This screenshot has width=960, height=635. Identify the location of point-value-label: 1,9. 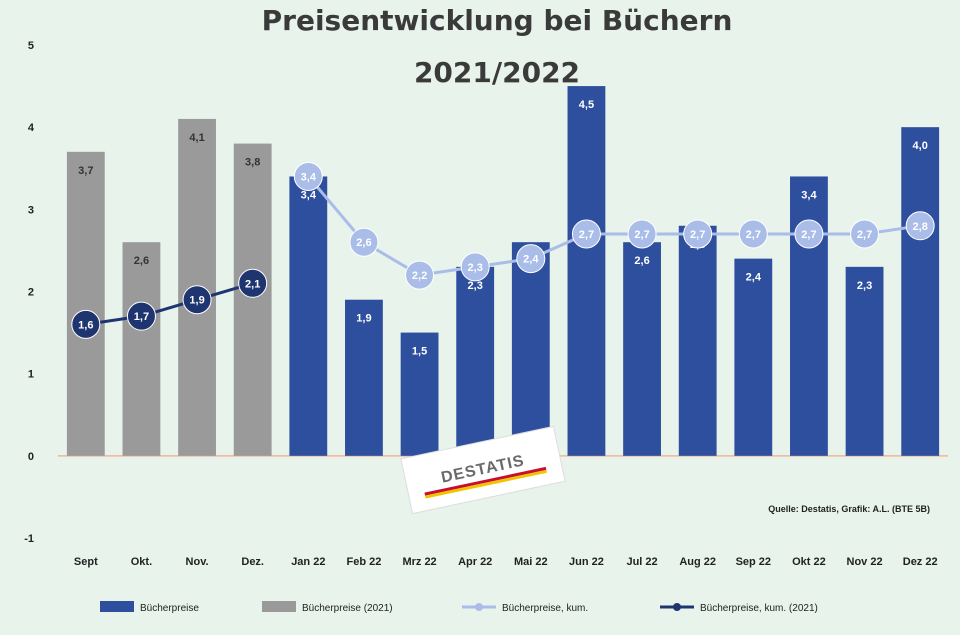
(196, 301).